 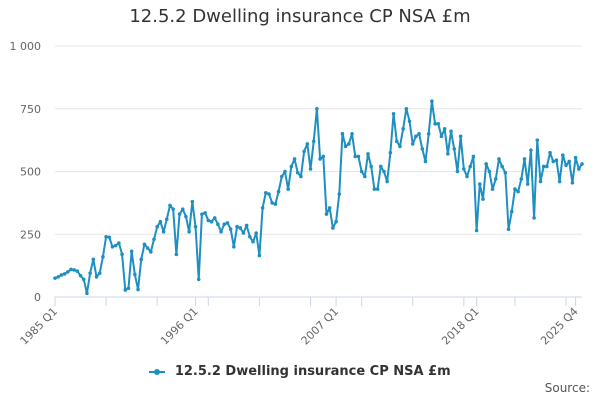 What do you see at coordinates (300, 371) in the screenshot?
I see `legend: 12.5.2 Dwelling insurance CP NSA £m` at bounding box center [300, 371].